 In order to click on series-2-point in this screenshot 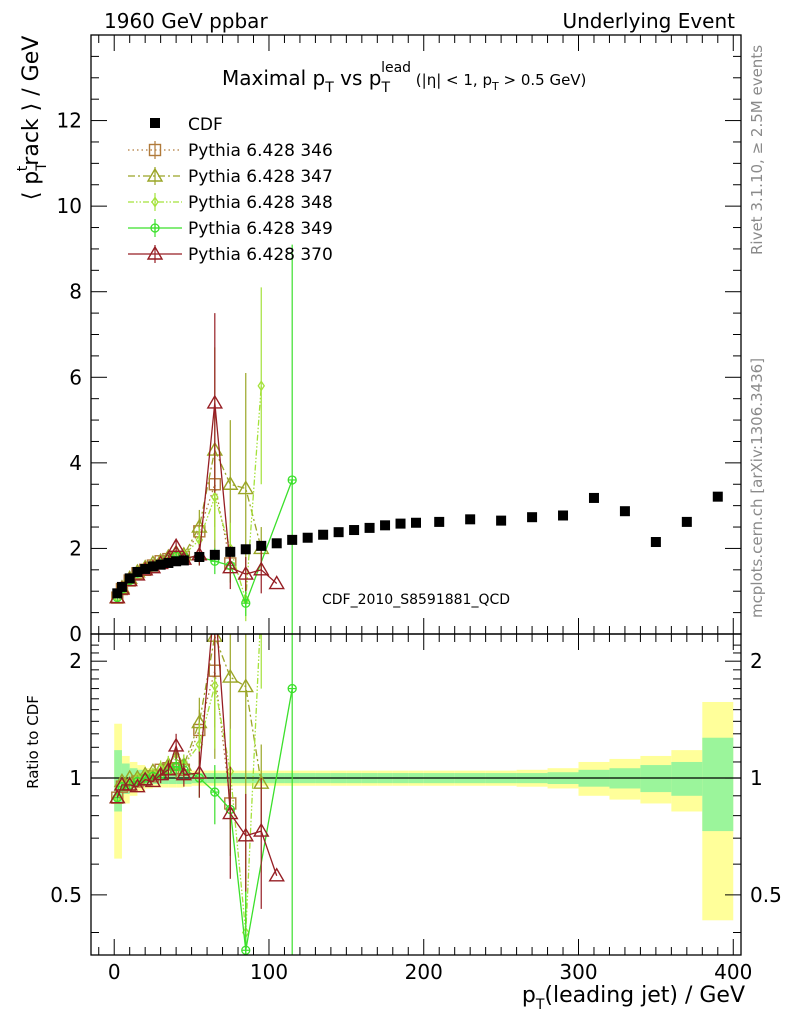, I will do `click(245, 487)`.